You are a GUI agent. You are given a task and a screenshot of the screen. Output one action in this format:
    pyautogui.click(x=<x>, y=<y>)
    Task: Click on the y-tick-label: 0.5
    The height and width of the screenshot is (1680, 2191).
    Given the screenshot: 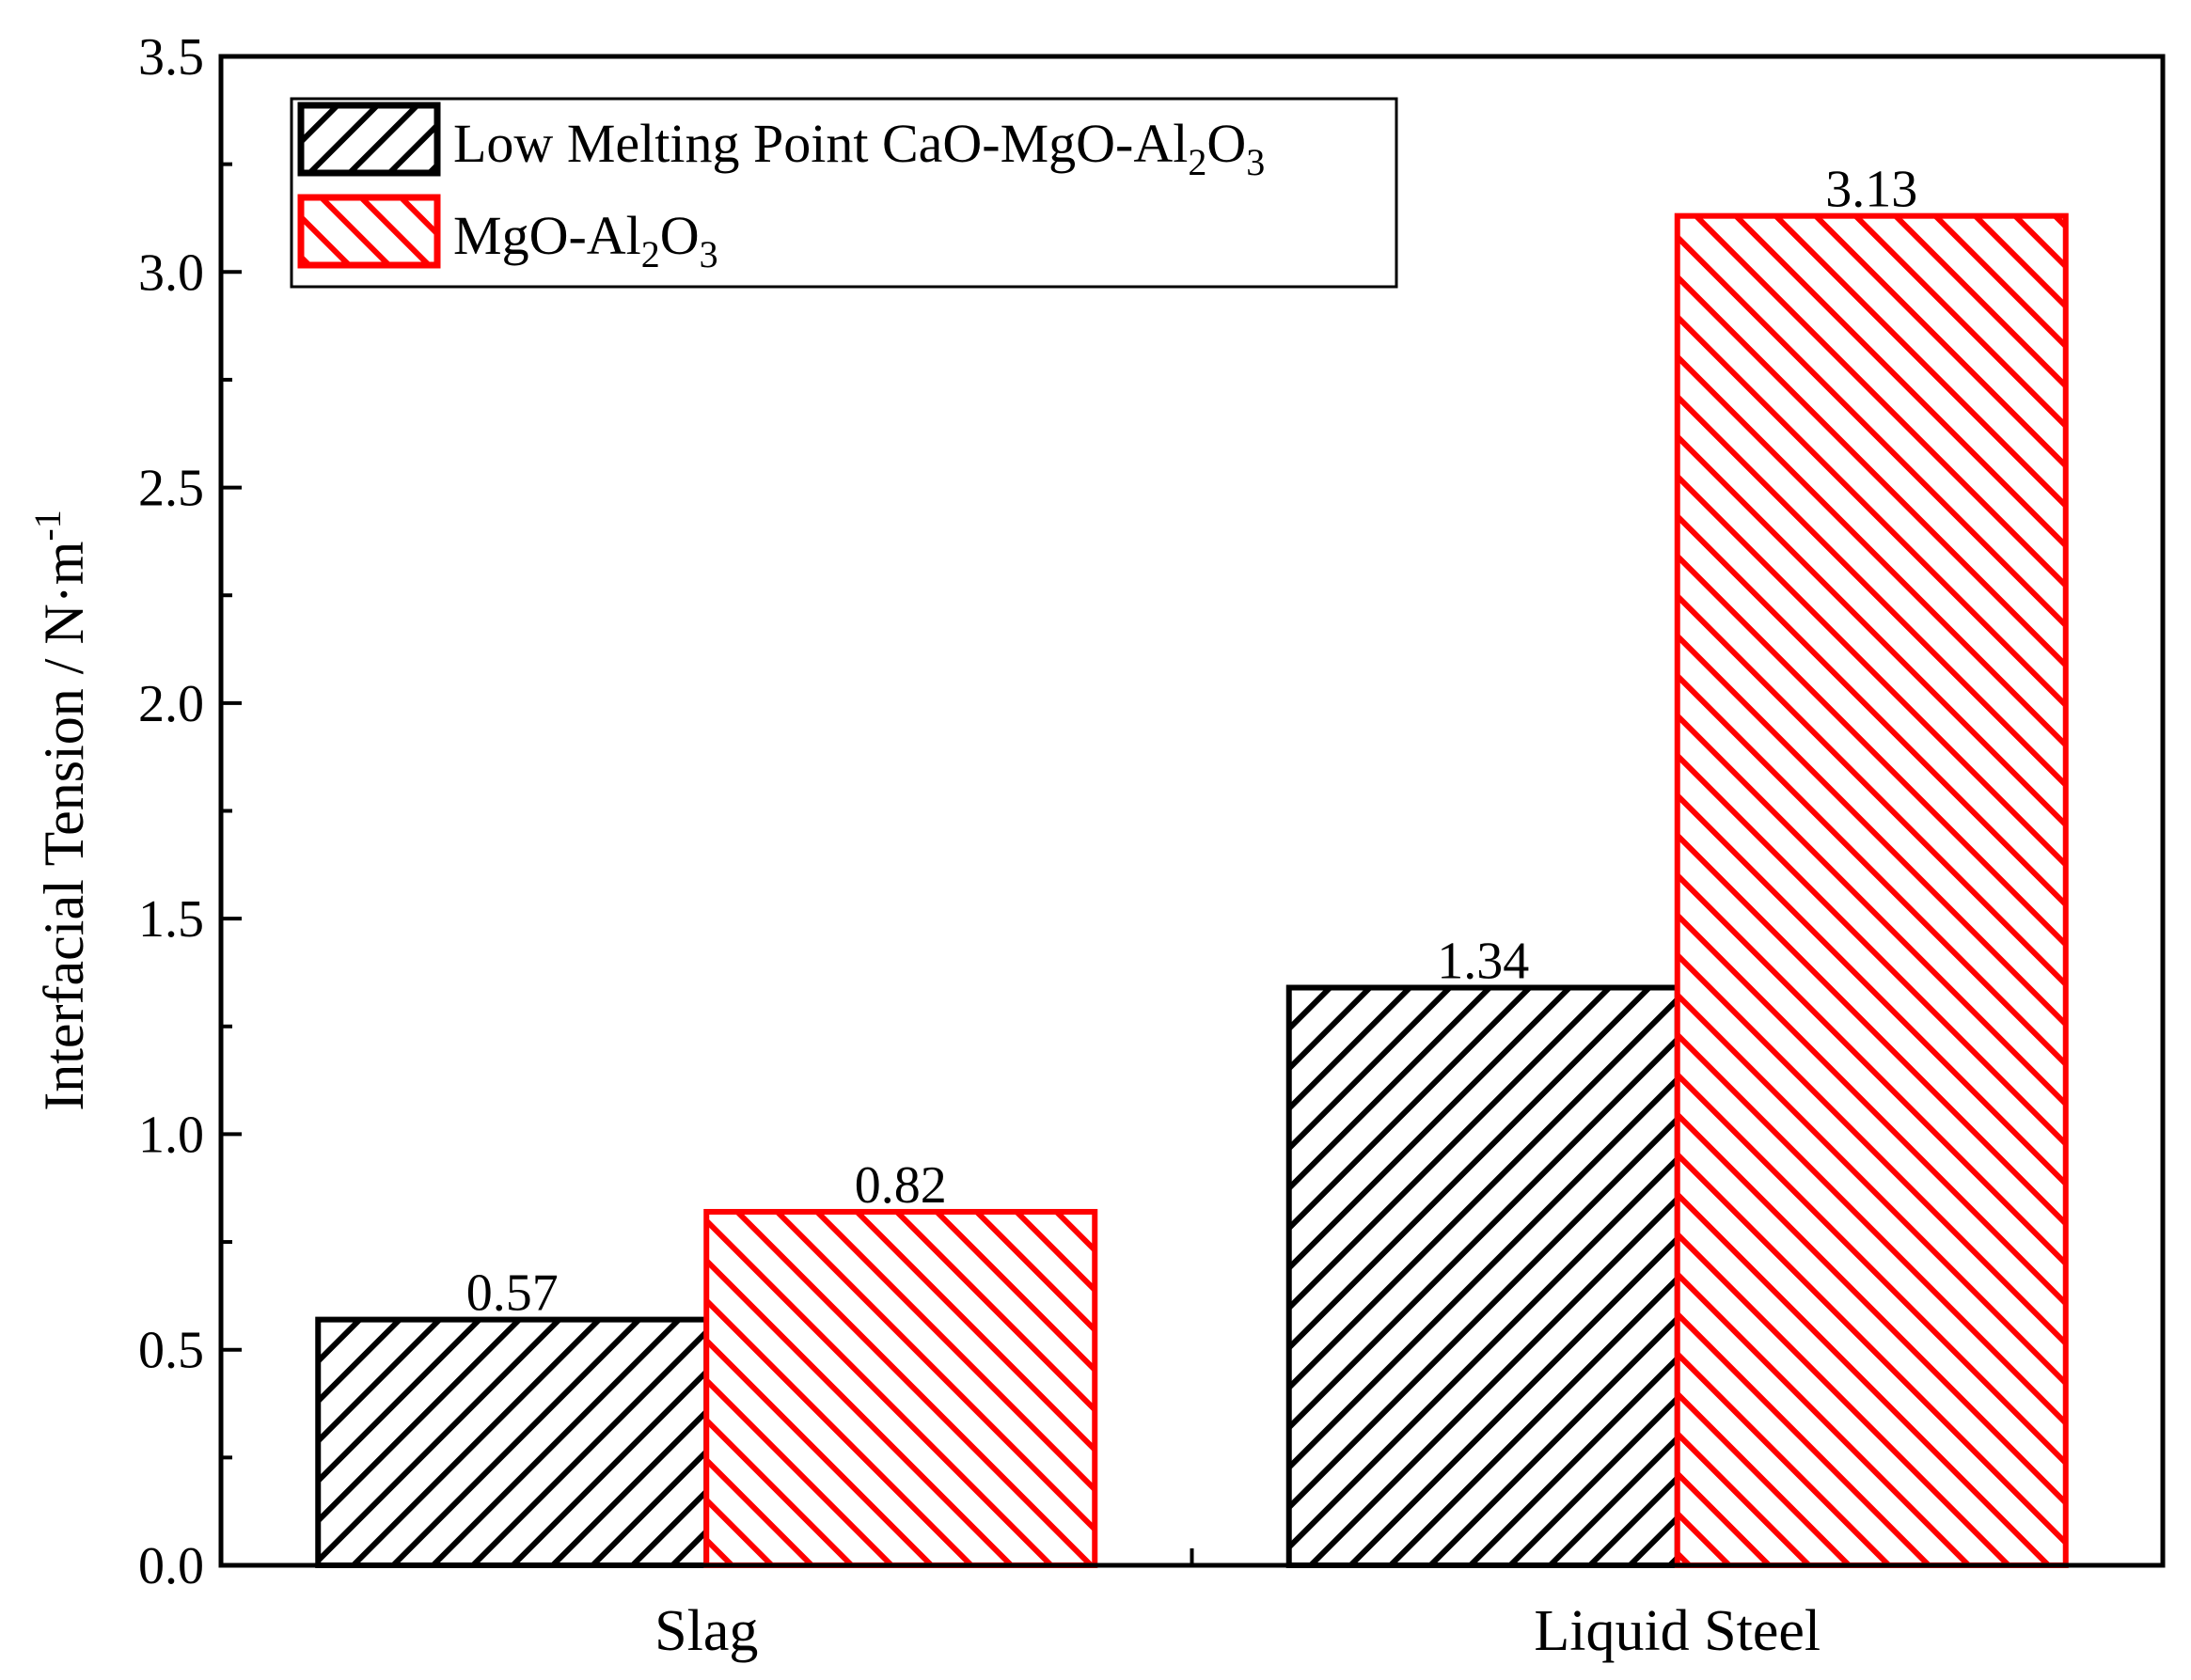 What is the action you would take?
    pyautogui.click(x=171, y=1351)
    